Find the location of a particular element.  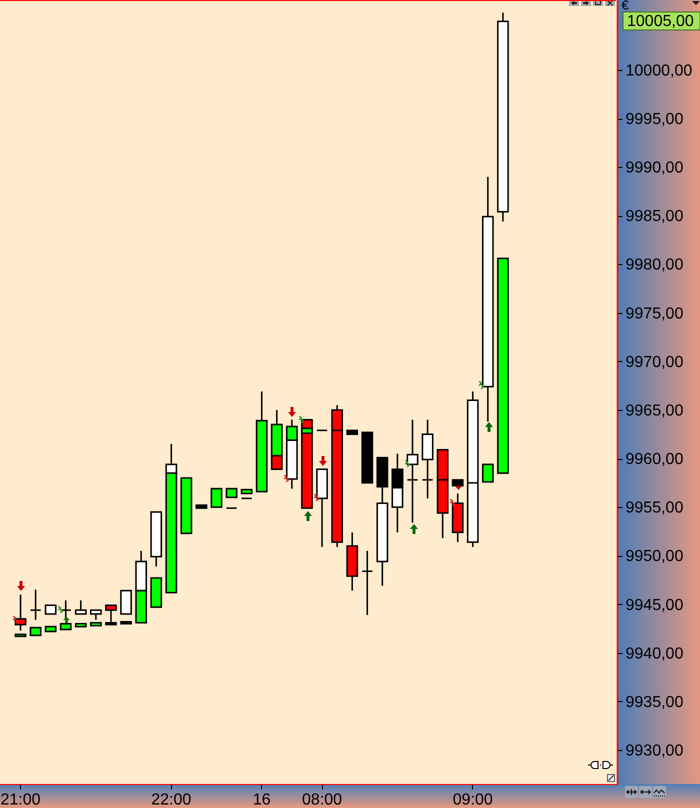

y-tick-label: 9935,00 is located at coordinates (655, 702).